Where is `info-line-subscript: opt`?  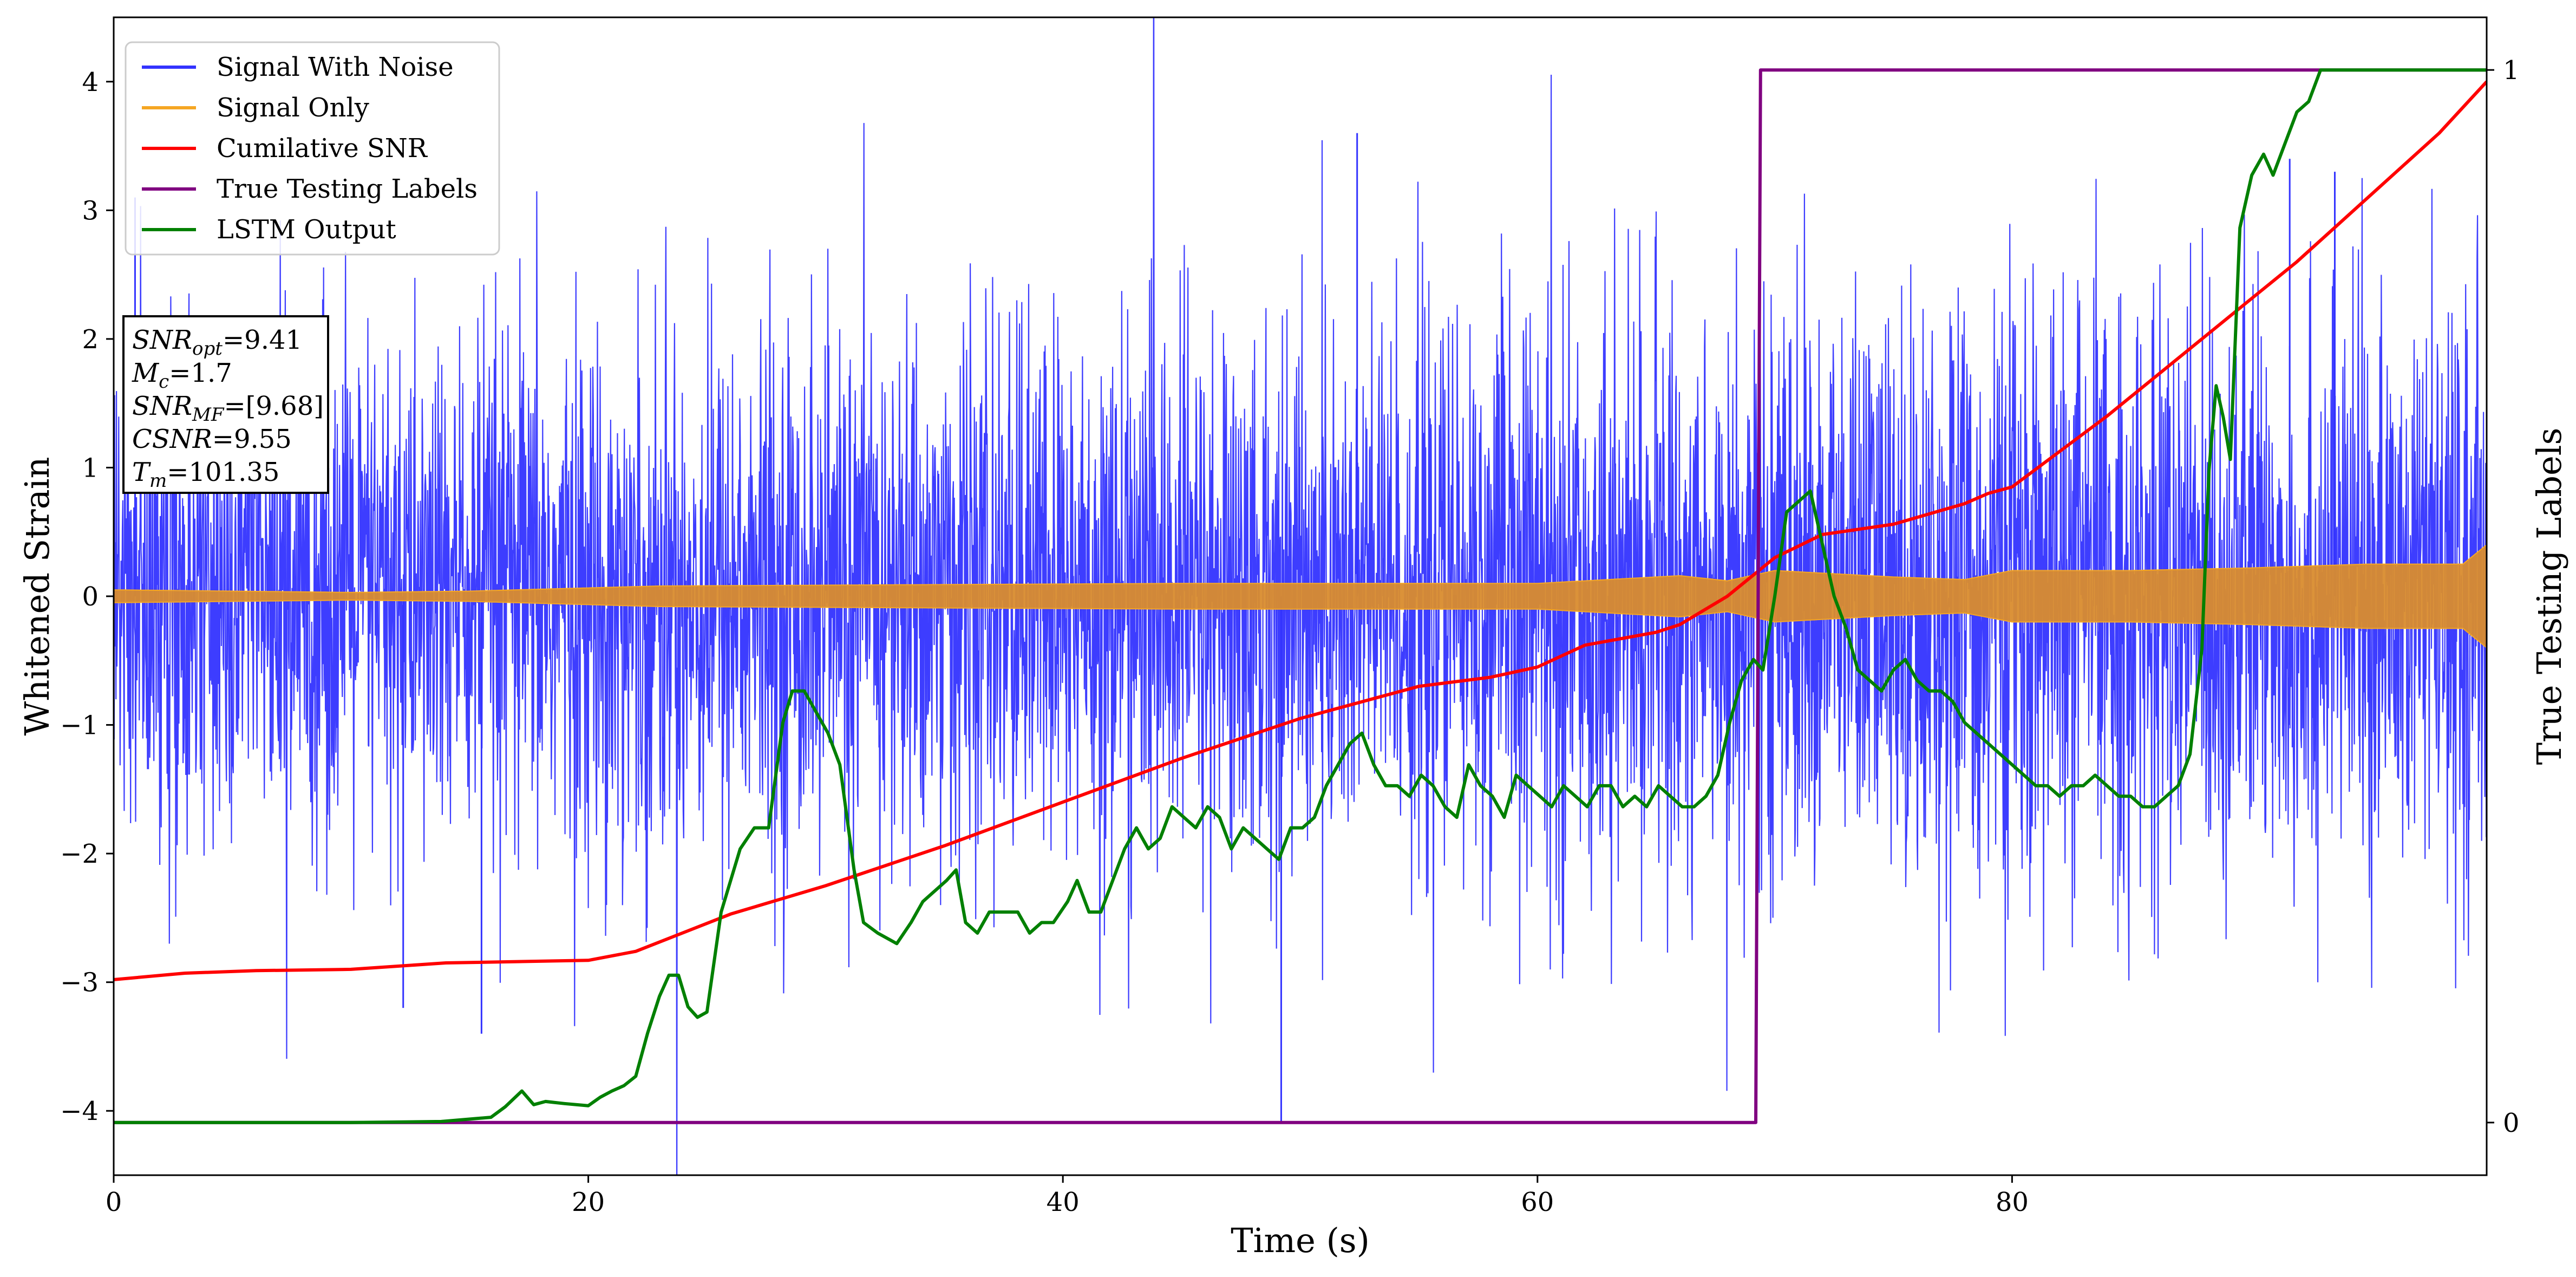
info-line-subscript: opt is located at coordinates (207, 349).